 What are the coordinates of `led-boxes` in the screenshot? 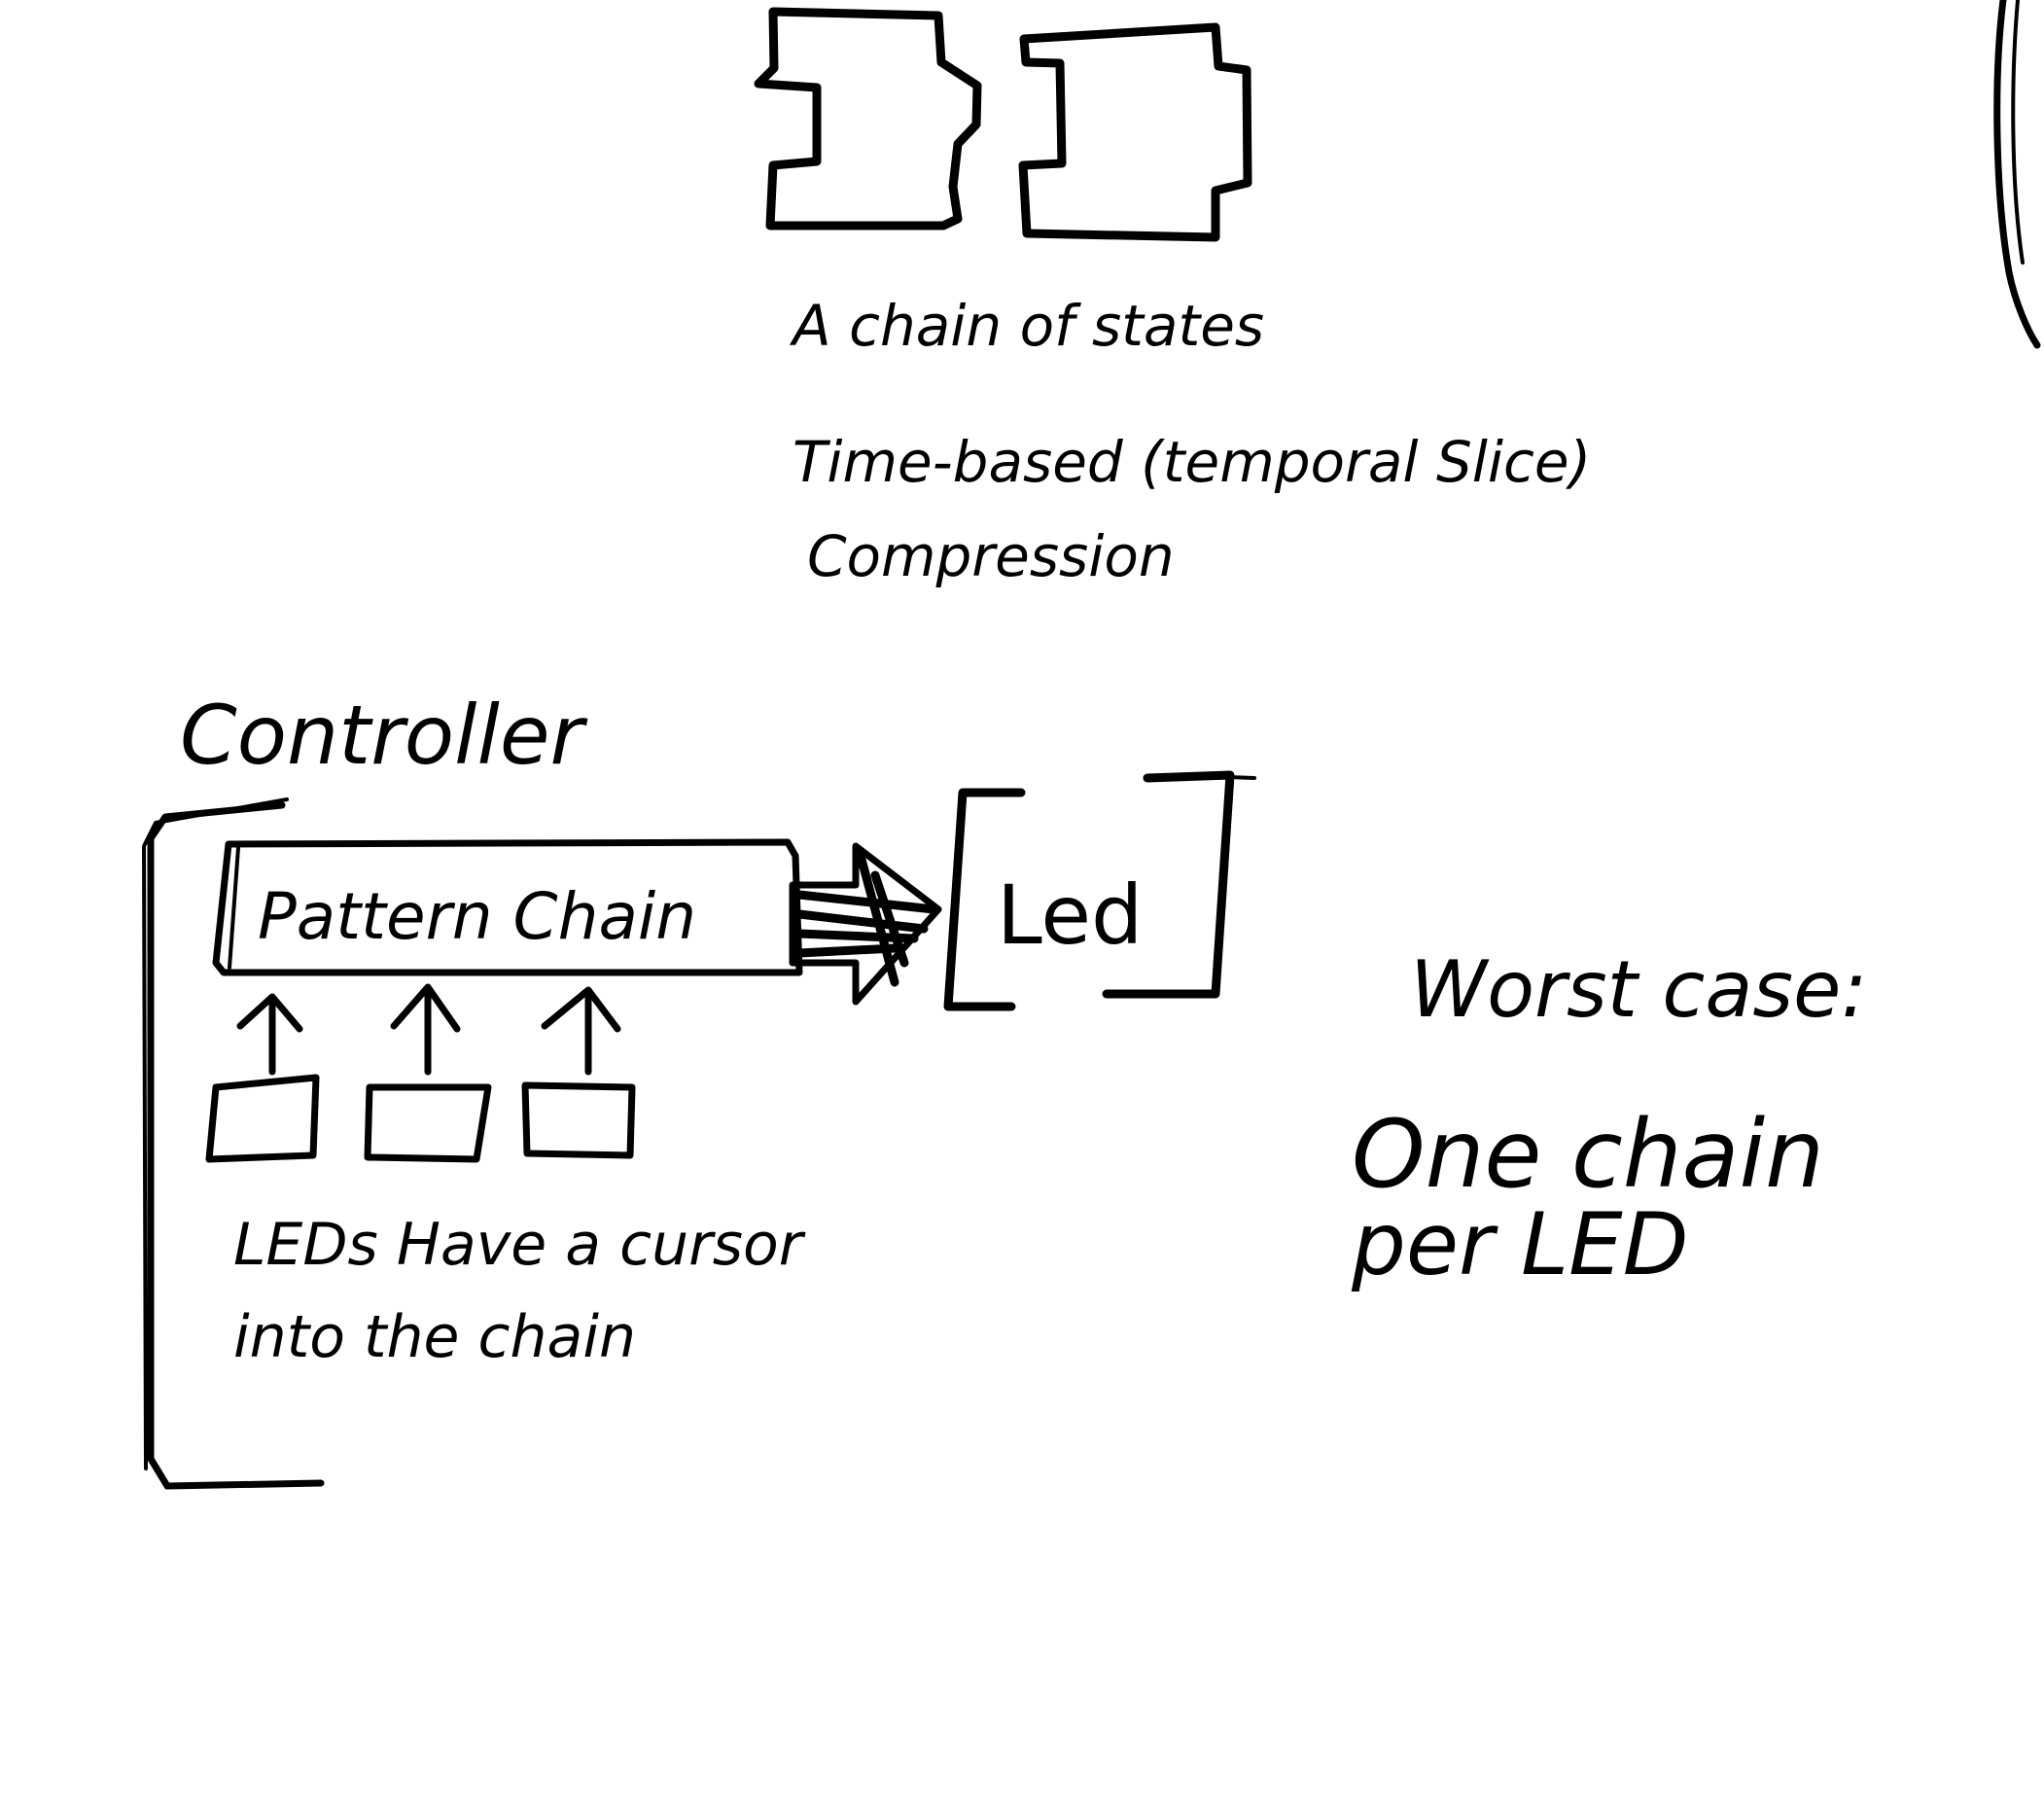 It's located at (421, 1118).